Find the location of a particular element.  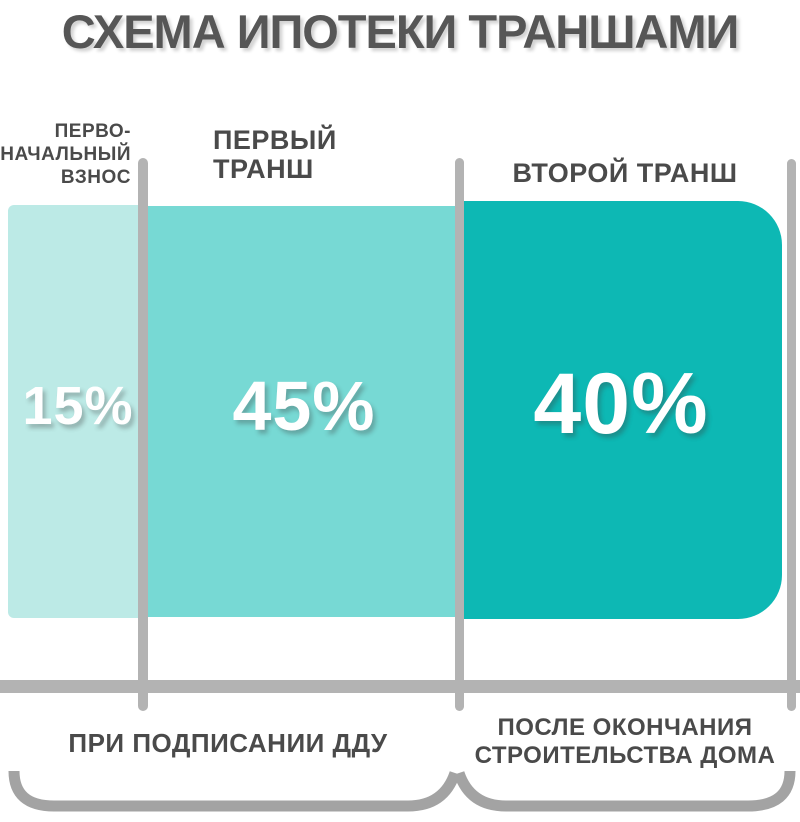

divider-line-right is located at coordinates (791, 435).